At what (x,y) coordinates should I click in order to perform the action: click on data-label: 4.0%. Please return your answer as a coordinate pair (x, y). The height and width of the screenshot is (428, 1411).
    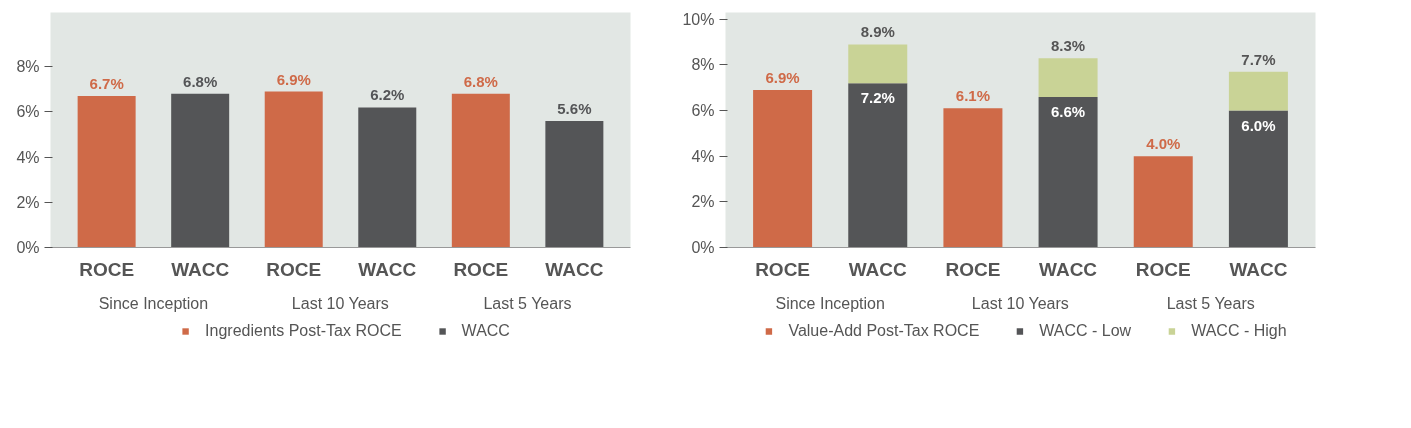
    Looking at the image, I should click on (1163, 144).